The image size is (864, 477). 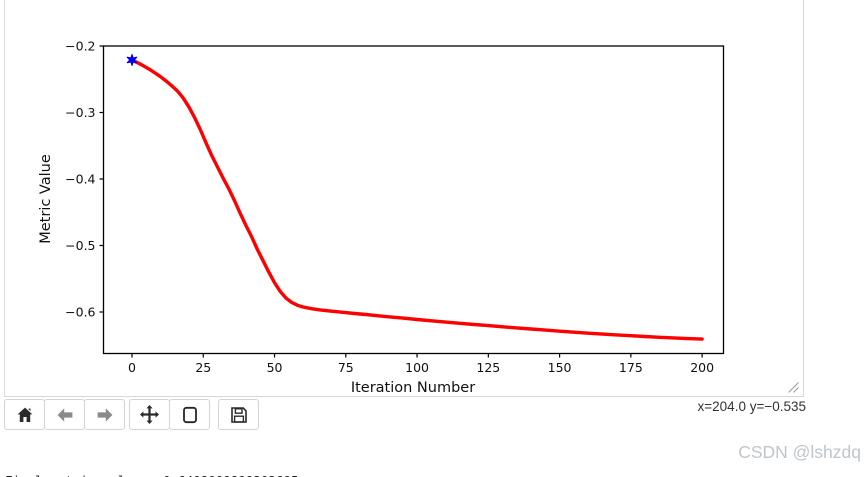 I want to click on start-marker, so click(x=132, y=60).